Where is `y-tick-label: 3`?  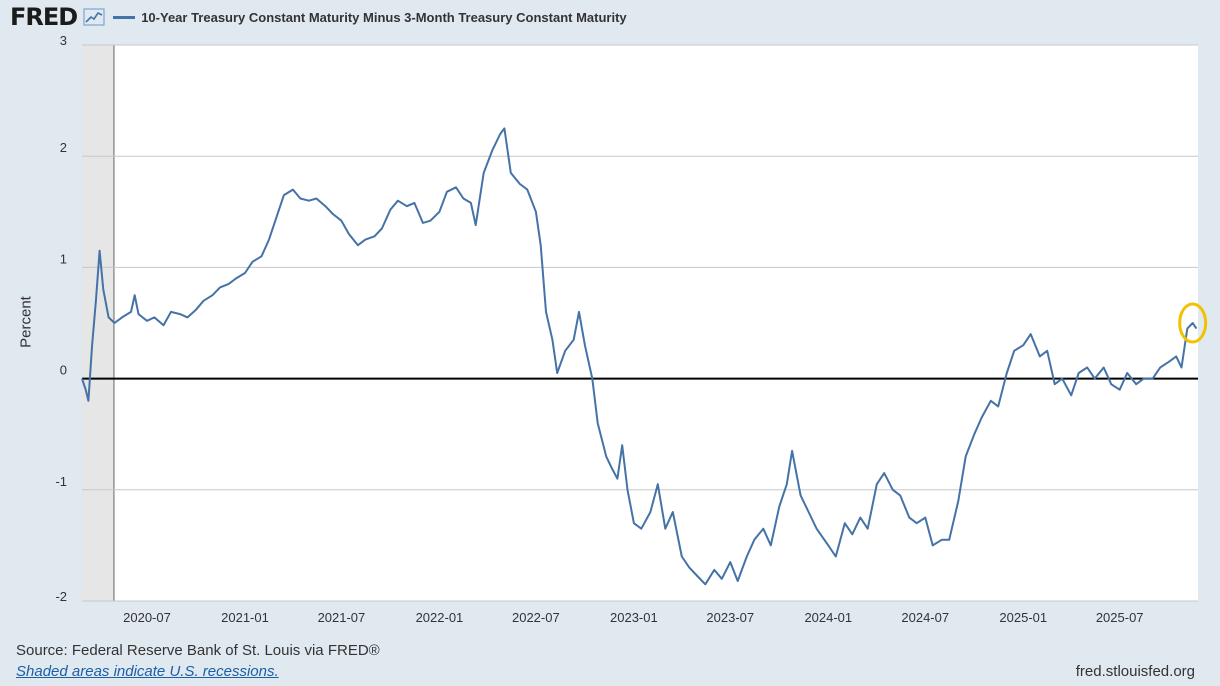 y-tick-label: 3 is located at coordinates (63, 40).